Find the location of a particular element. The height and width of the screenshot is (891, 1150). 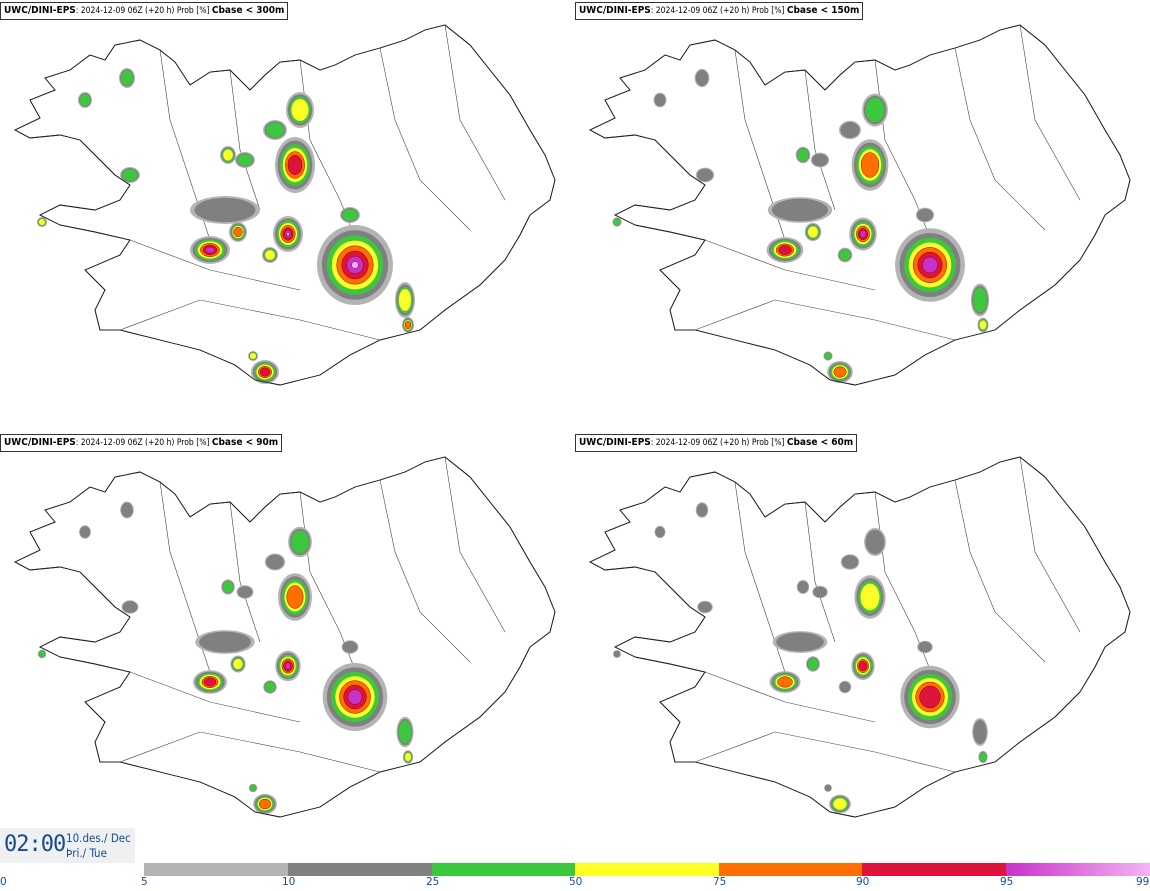

threshold-label: Cbase < 150m is located at coordinates (823, 10).